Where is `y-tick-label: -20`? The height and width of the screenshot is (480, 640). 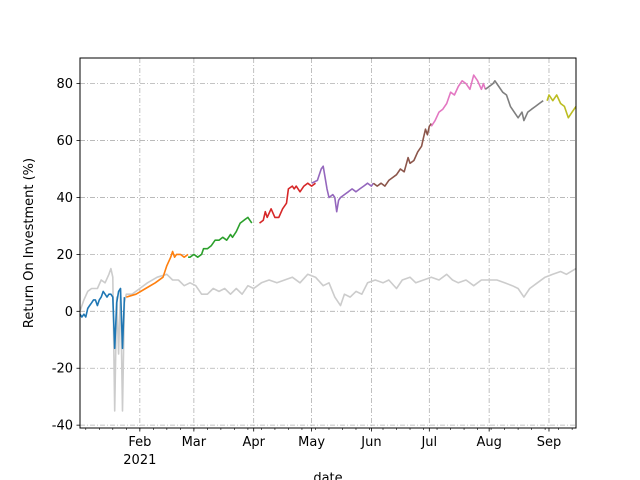
y-tick-label: -20 is located at coordinates (62, 369).